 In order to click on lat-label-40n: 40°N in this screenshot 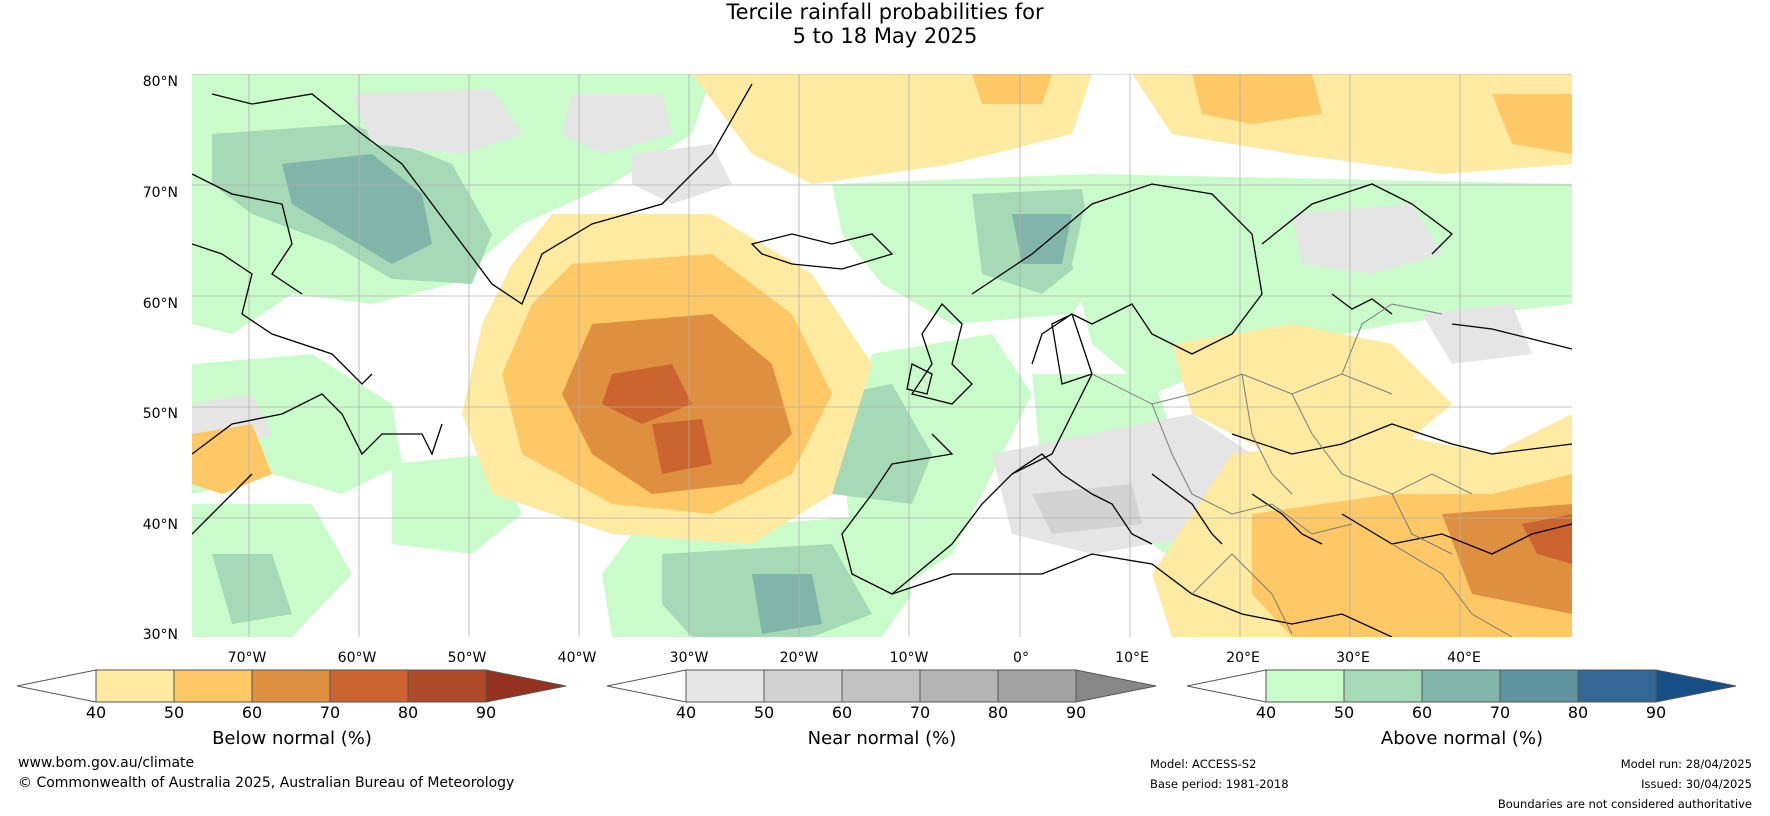, I will do `click(160, 525)`.